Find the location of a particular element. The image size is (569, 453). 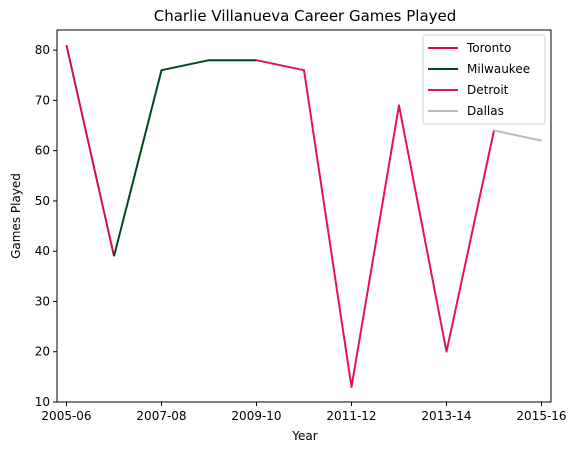

chart-title: Charlie Villanueva Career Games Played is located at coordinates (305, 16).